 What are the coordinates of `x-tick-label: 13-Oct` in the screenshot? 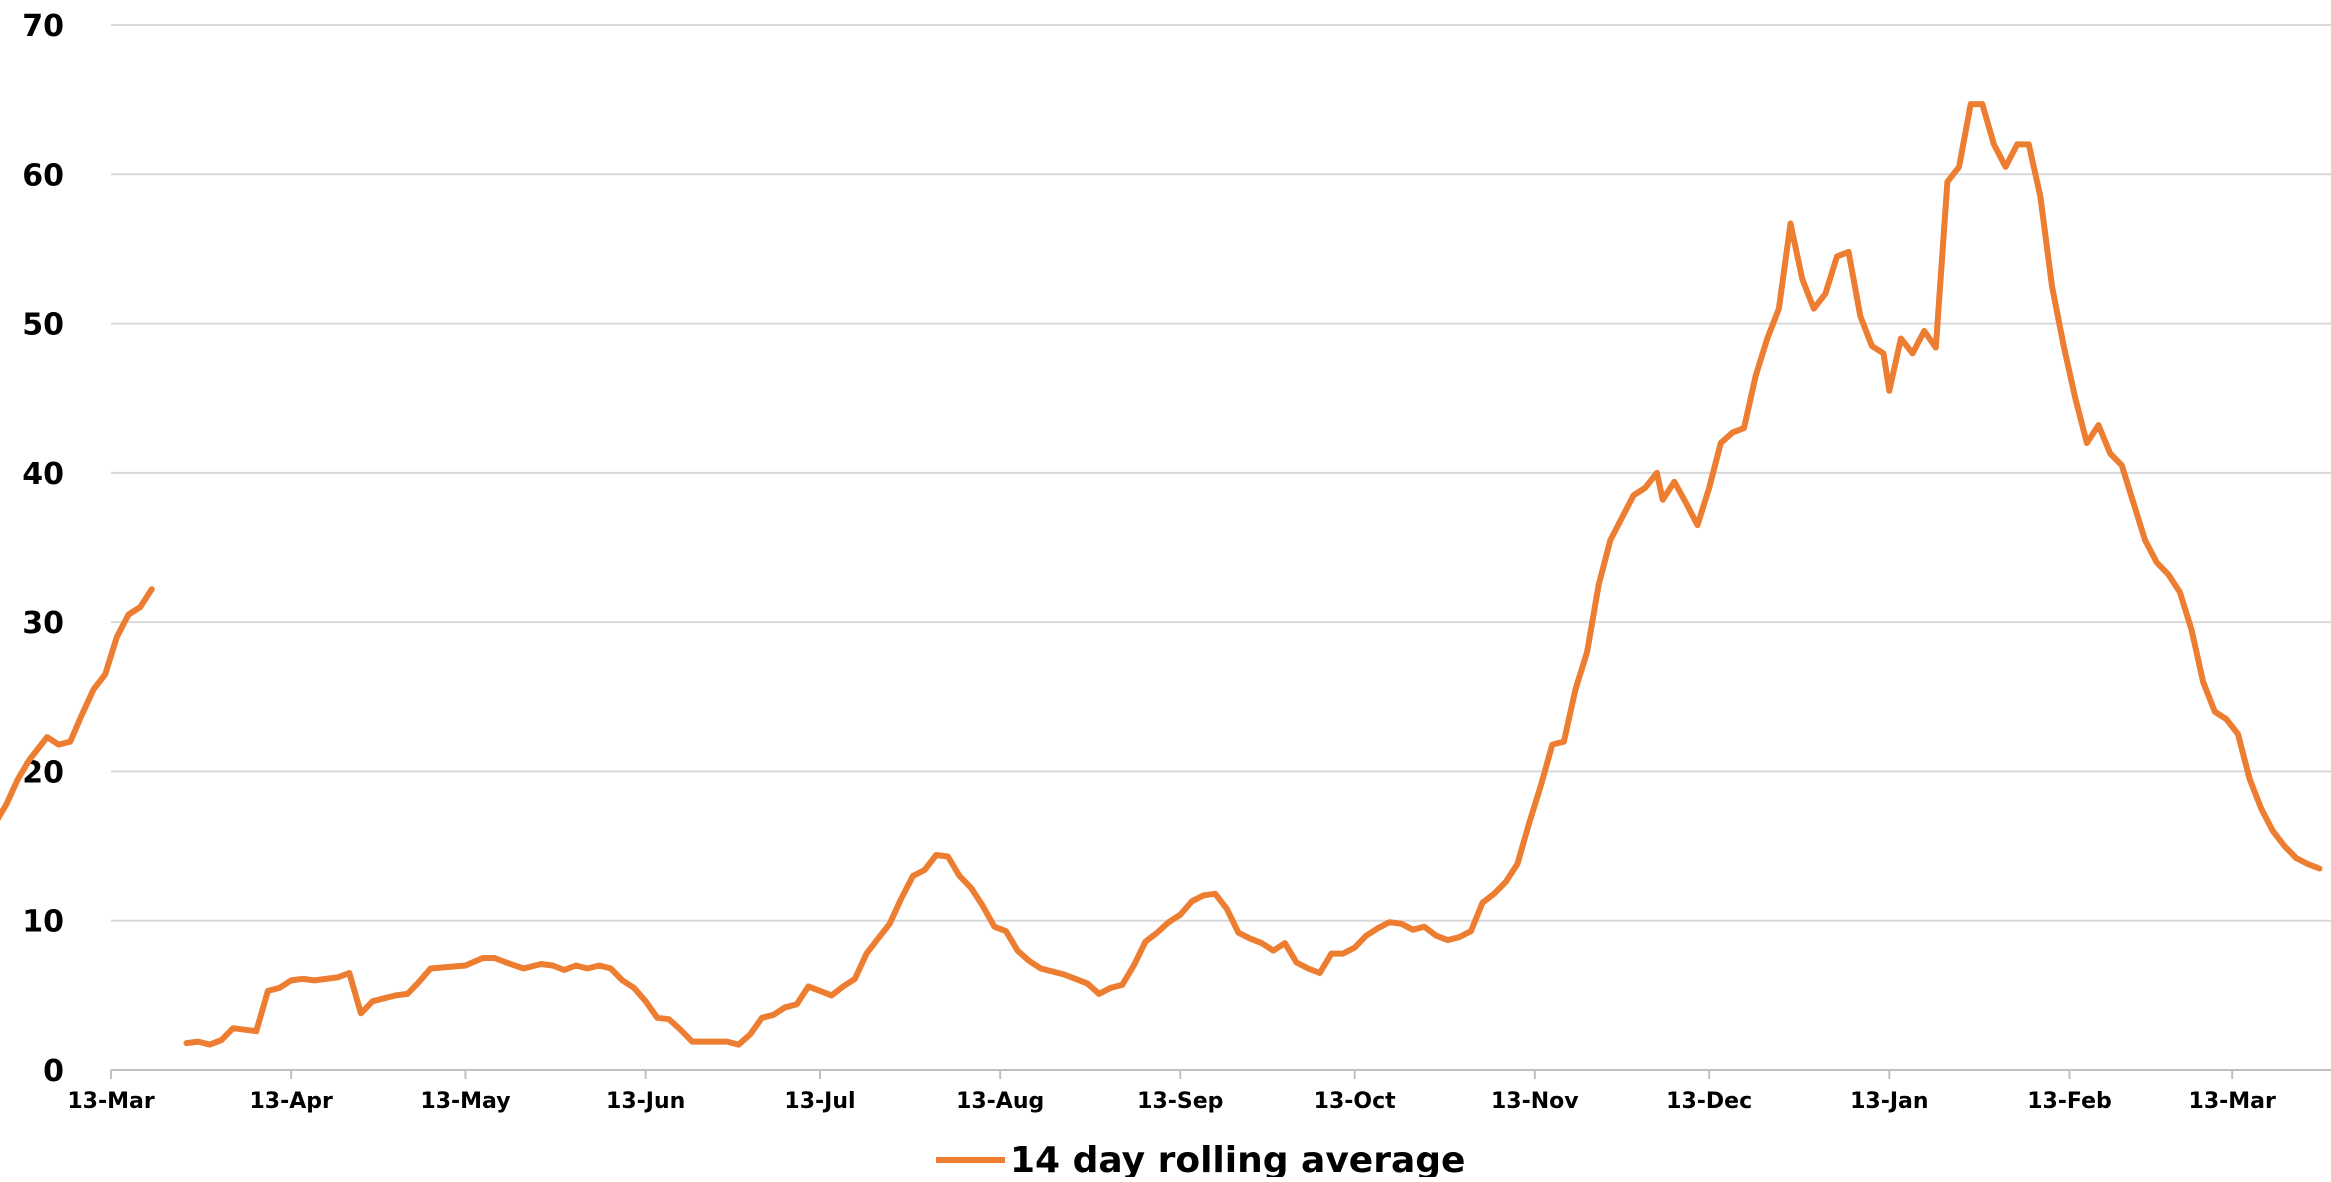 It's located at (1355, 1101).